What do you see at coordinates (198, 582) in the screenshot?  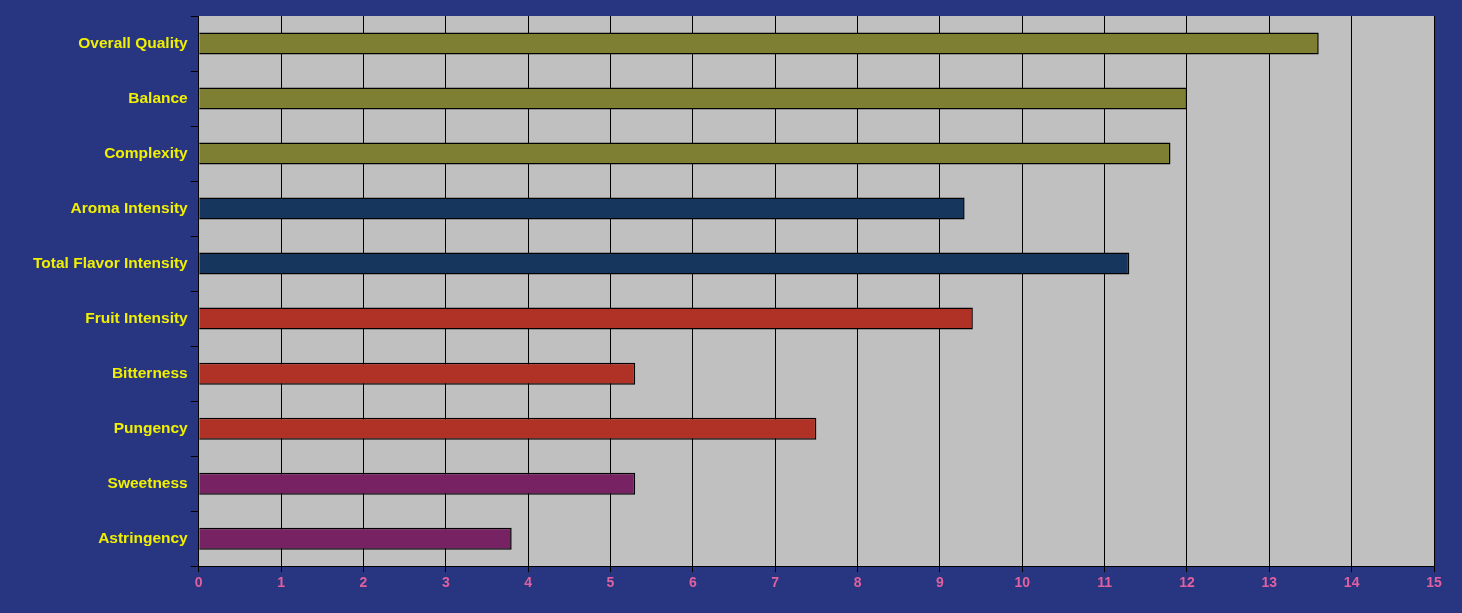 I see `x-tick-label: 0` at bounding box center [198, 582].